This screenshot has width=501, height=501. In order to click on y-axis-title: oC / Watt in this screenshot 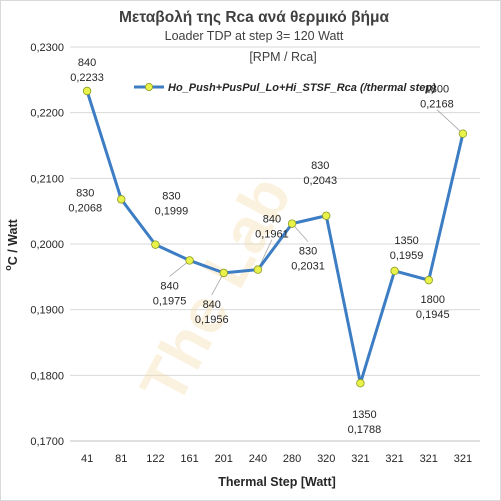, I will do `click(11, 244)`.